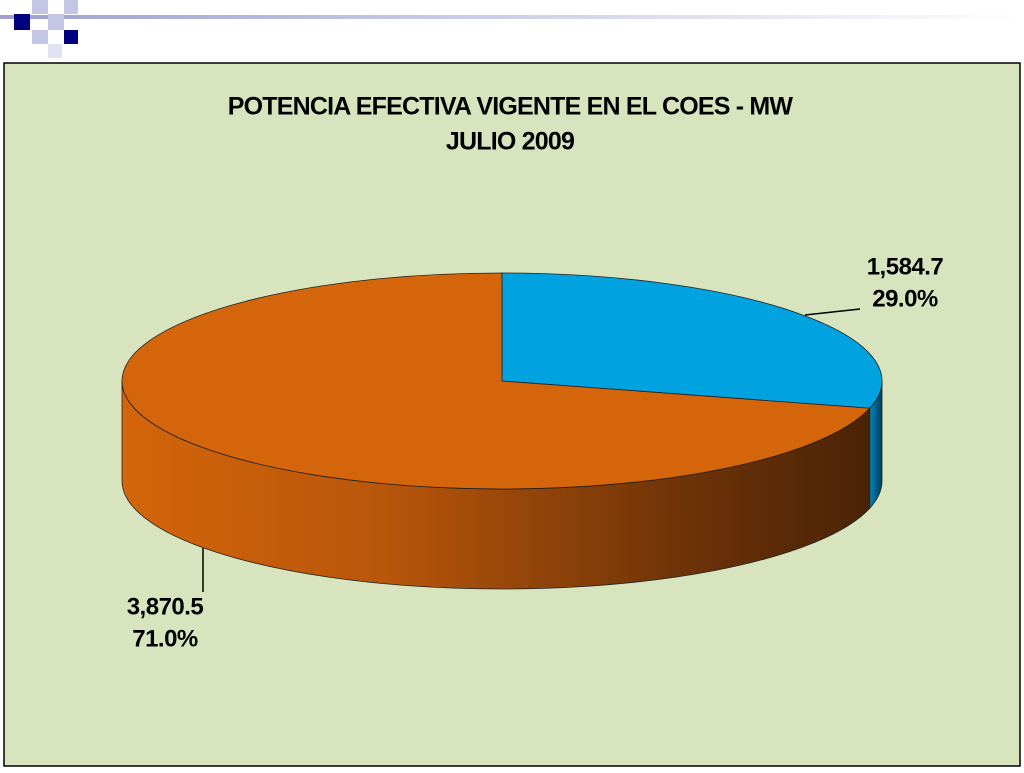  Describe the element at coordinates (905, 298) in the screenshot. I see `percent-label: 29.0%` at that location.